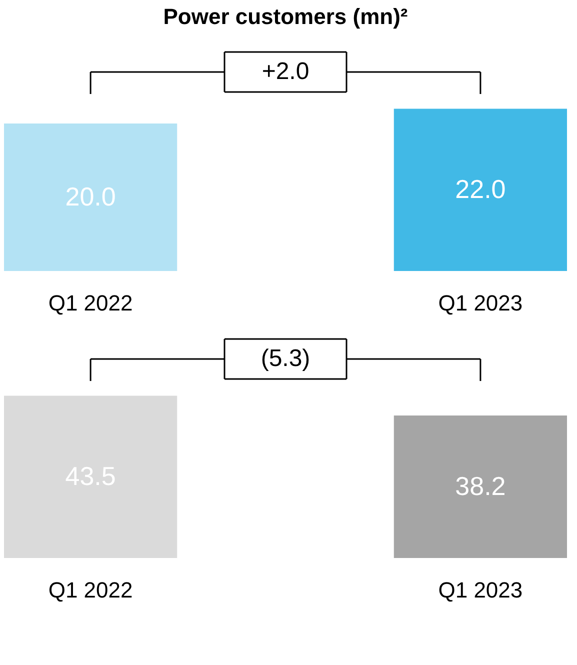 This screenshot has width=577, height=665. I want to click on chart-title: Power customers (mn)², so click(285, 16).